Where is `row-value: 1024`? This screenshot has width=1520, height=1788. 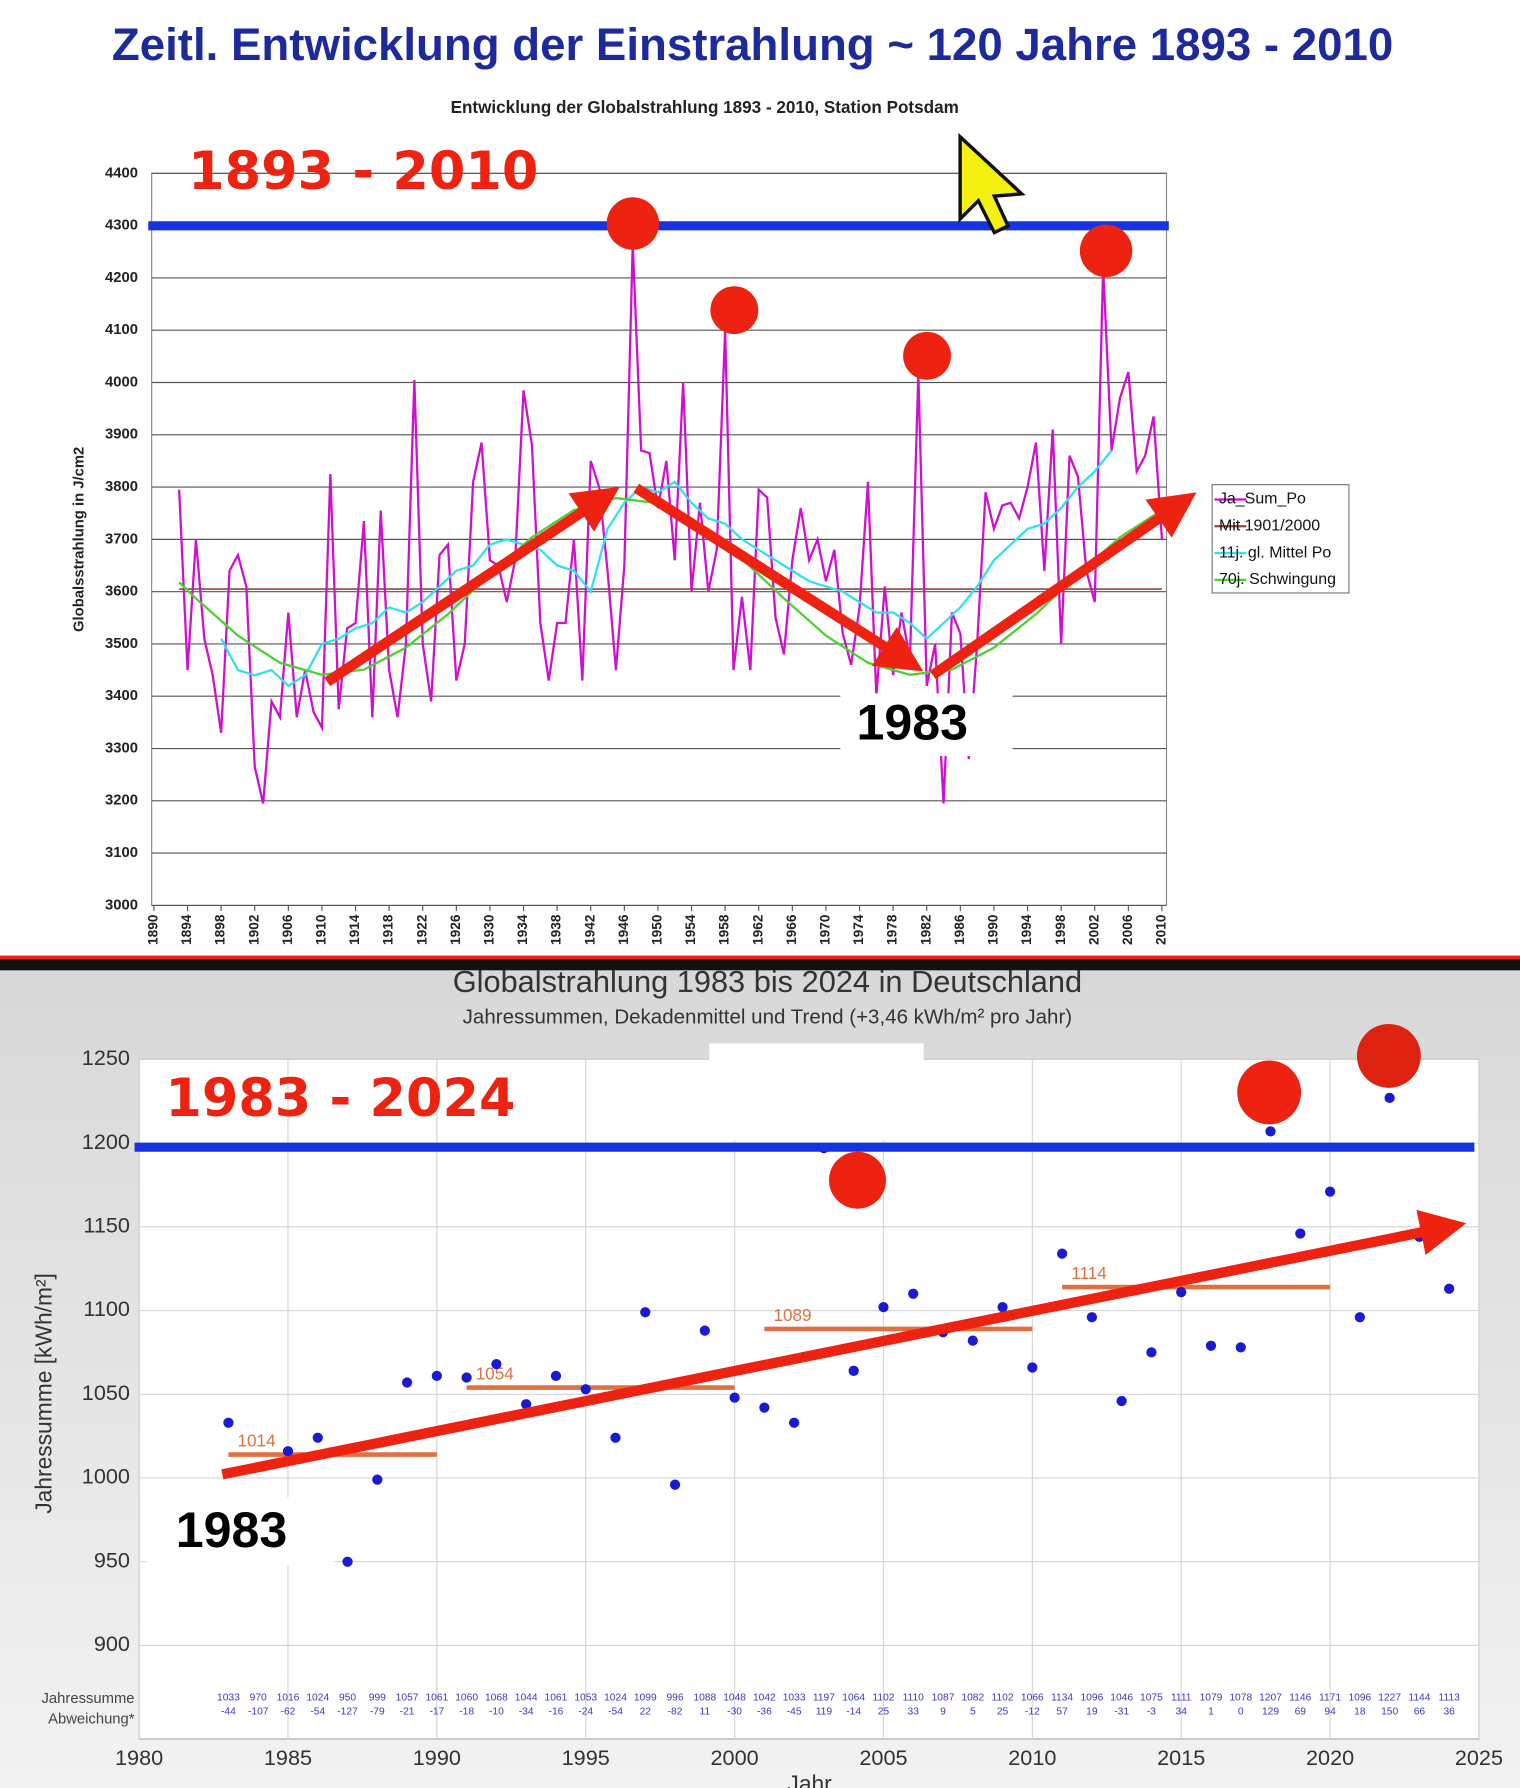 row-value: 1024 is located at coordinates (615, 1698).